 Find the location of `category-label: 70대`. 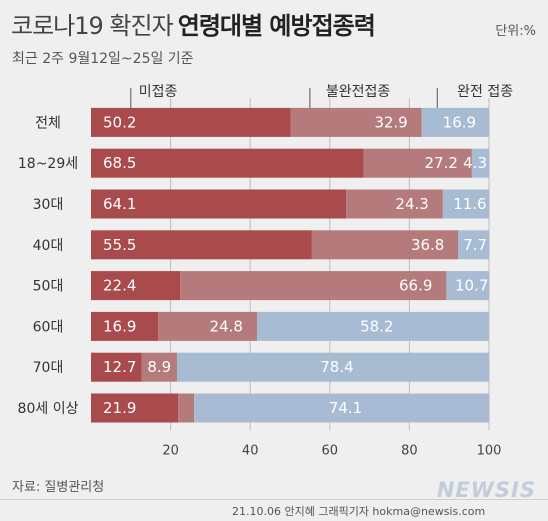

category-label: 70대 is located at coordinates (48, 368).